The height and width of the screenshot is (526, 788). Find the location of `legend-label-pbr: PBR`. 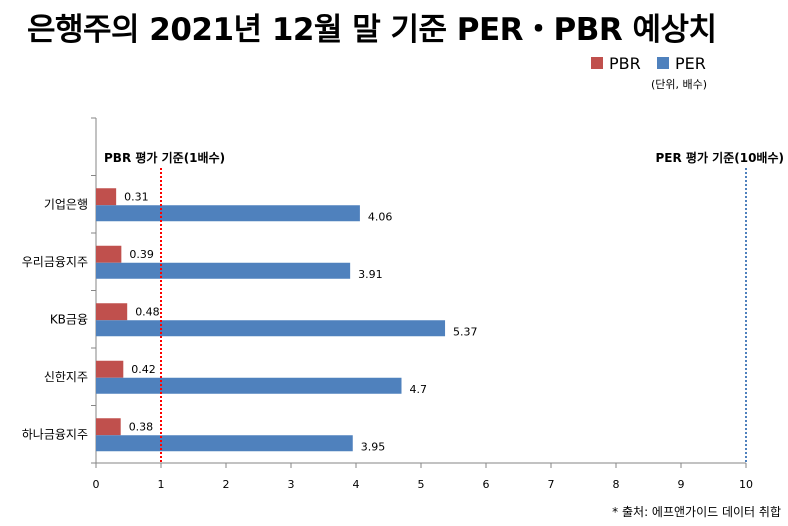

legend-label-pbr: PBR is located at coordinates (625, 63).